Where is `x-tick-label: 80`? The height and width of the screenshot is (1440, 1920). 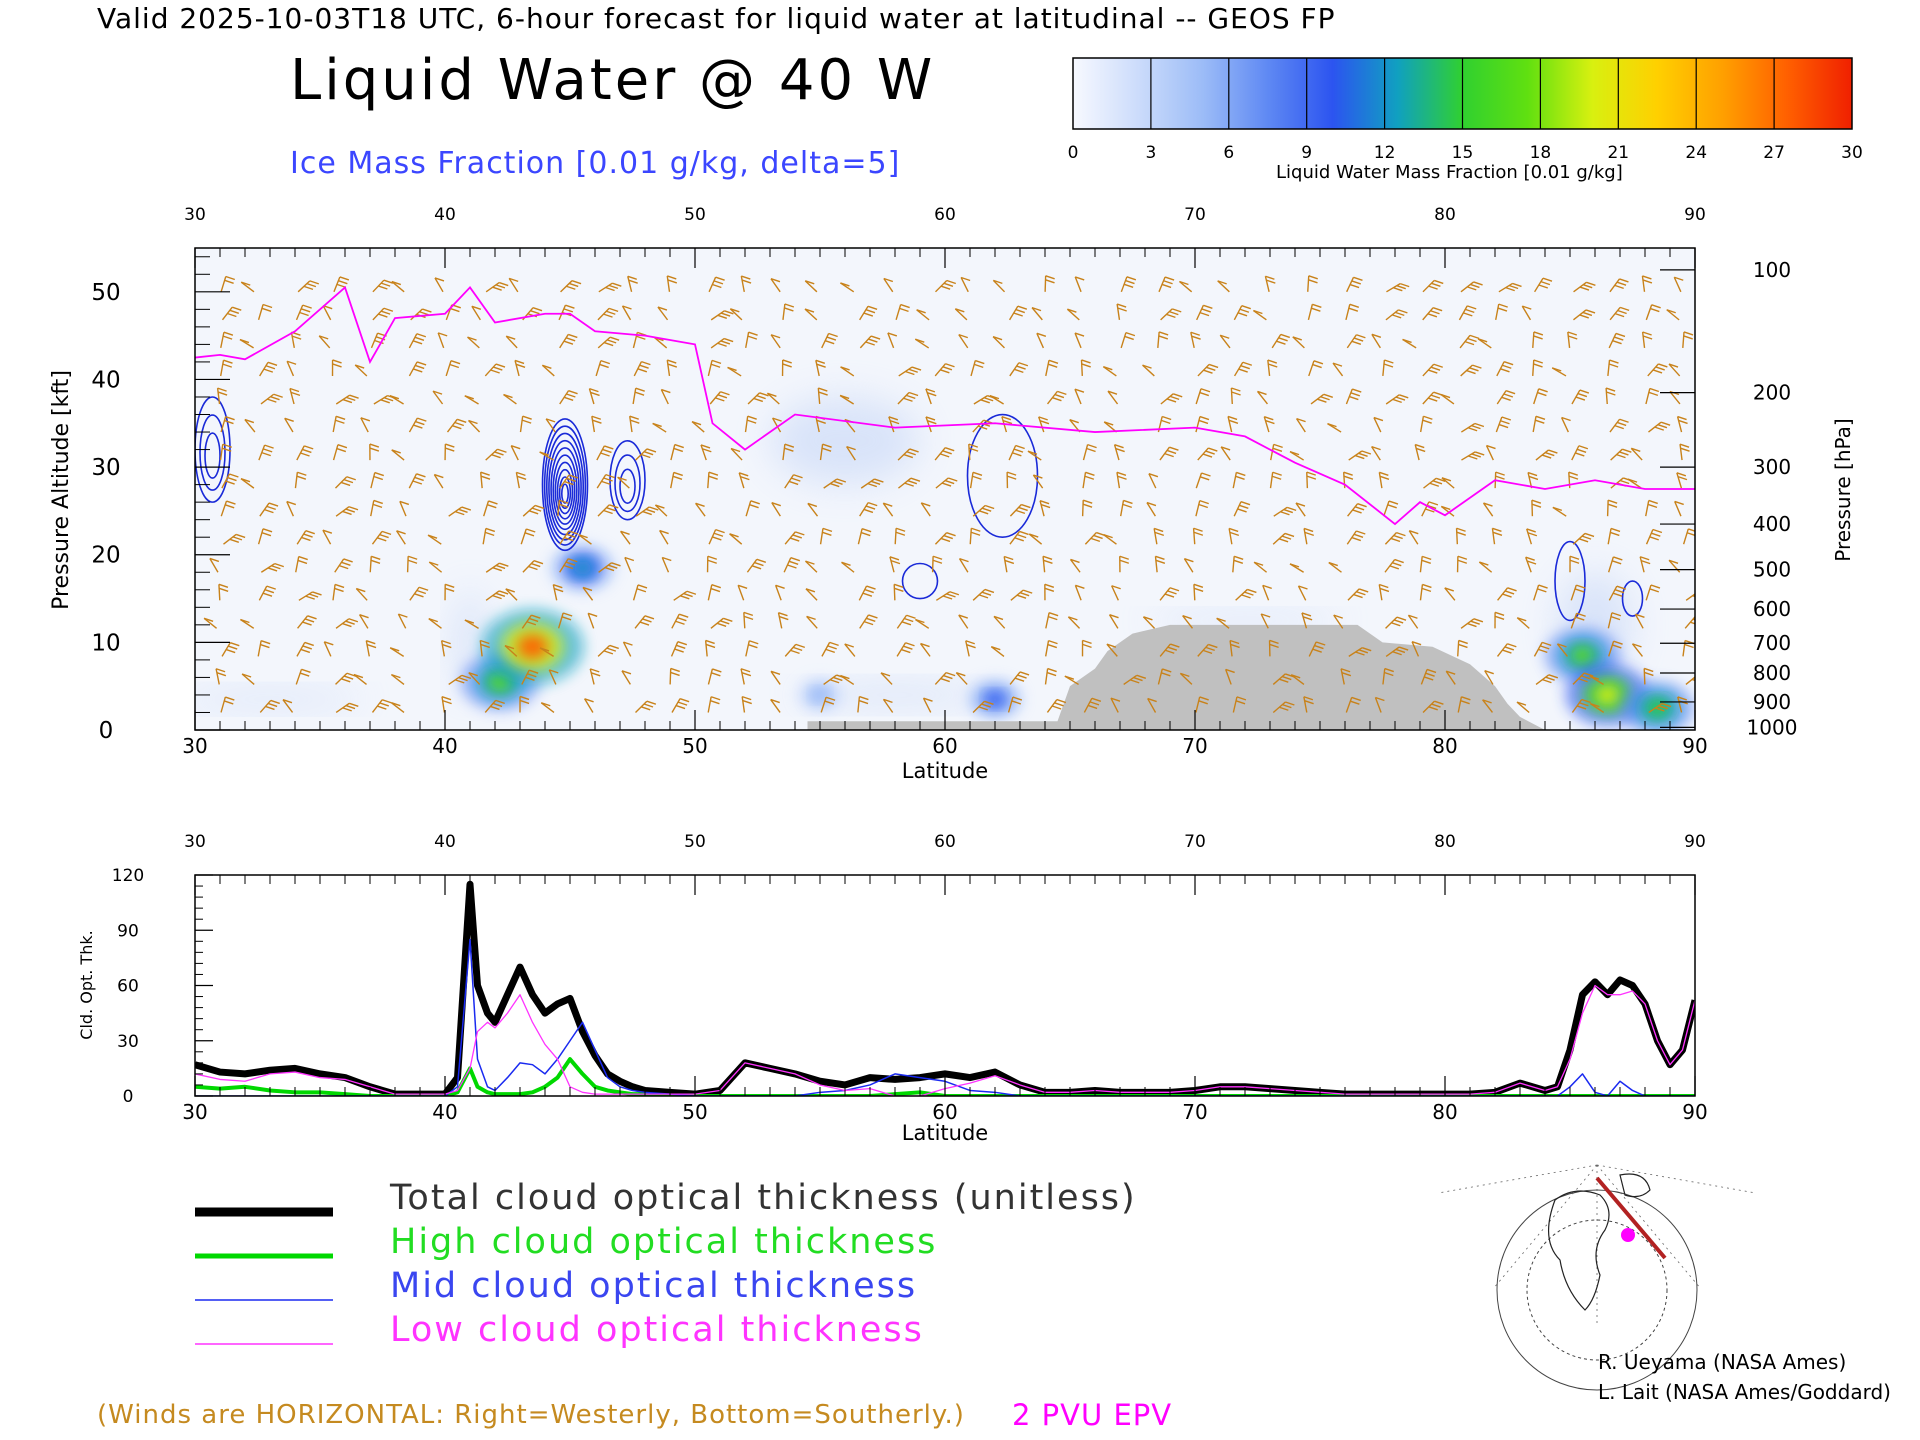
x-tick-label: 80 is located at coordinates (1444, 746).